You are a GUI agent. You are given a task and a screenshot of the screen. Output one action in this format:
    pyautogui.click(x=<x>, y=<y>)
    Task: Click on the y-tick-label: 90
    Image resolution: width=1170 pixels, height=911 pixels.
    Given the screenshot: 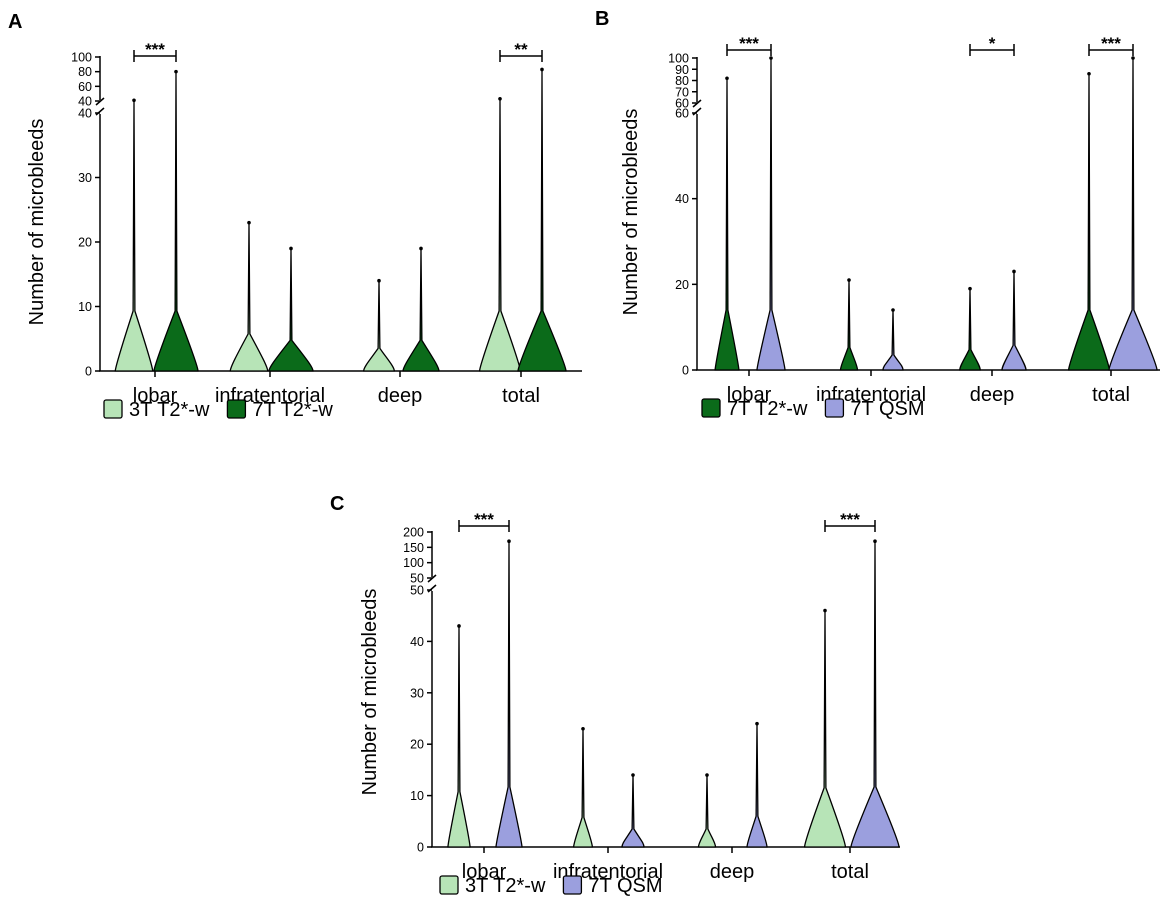 What is the action you would take?
    pyautogui.click(x=682, y=70)
    